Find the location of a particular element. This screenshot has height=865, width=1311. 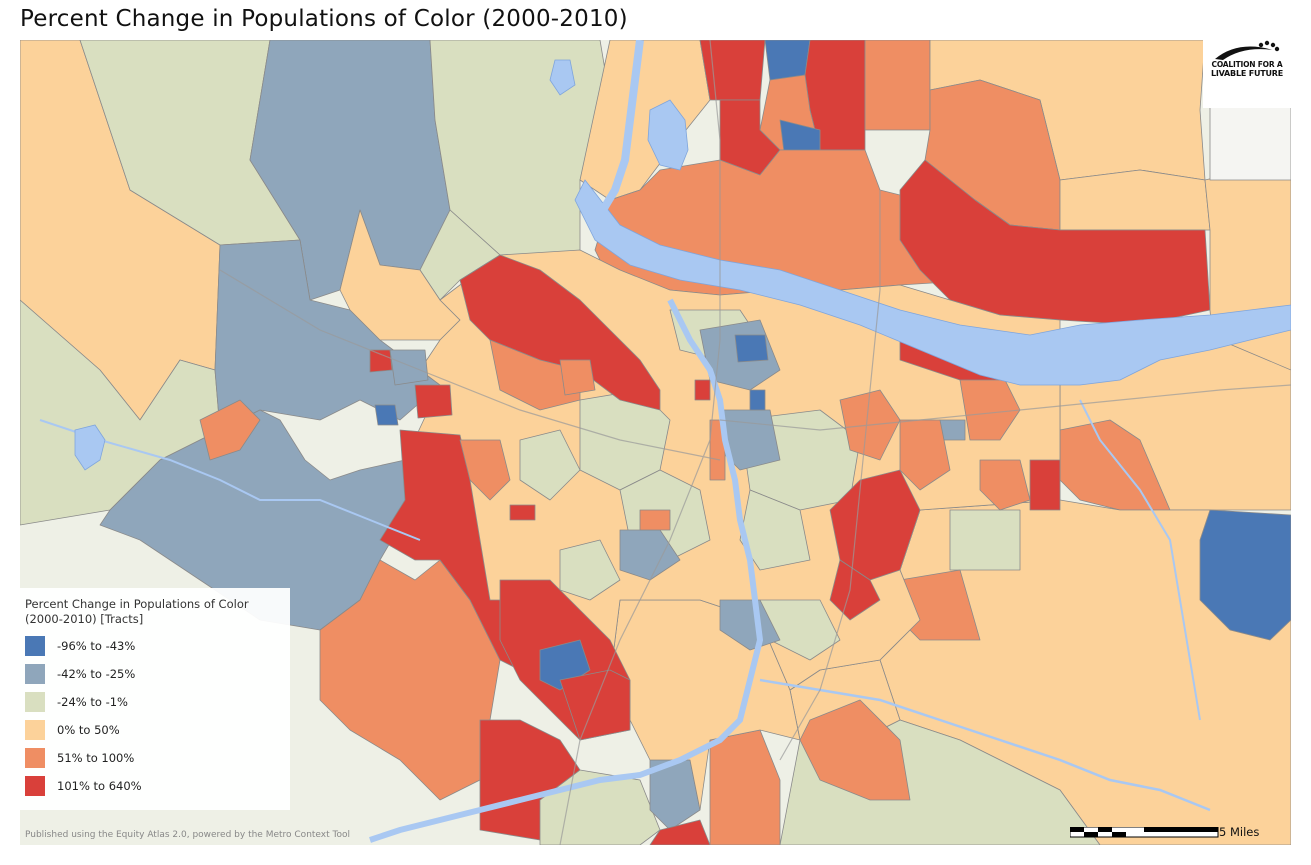

highway-i84 is located at coordinates (1005, 407).